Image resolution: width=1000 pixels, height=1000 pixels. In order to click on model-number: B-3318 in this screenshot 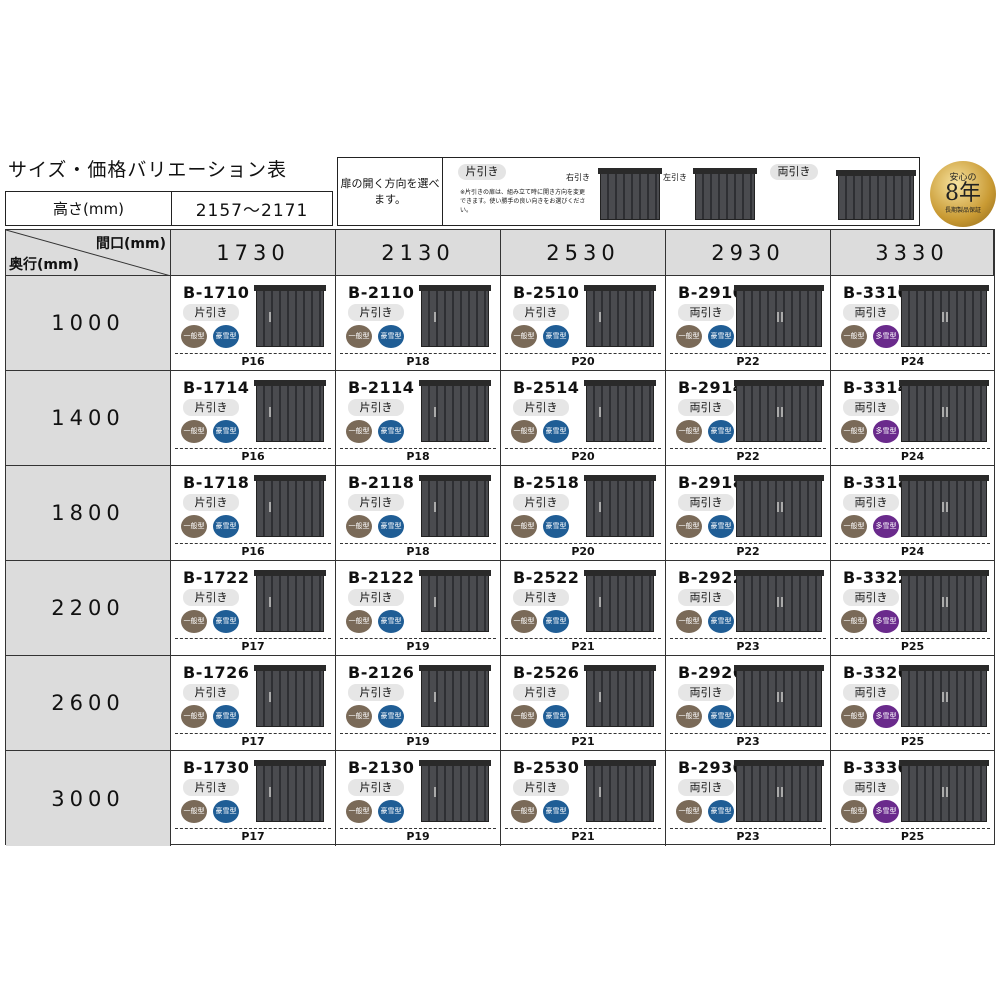, I will do `click(876, 482)`.